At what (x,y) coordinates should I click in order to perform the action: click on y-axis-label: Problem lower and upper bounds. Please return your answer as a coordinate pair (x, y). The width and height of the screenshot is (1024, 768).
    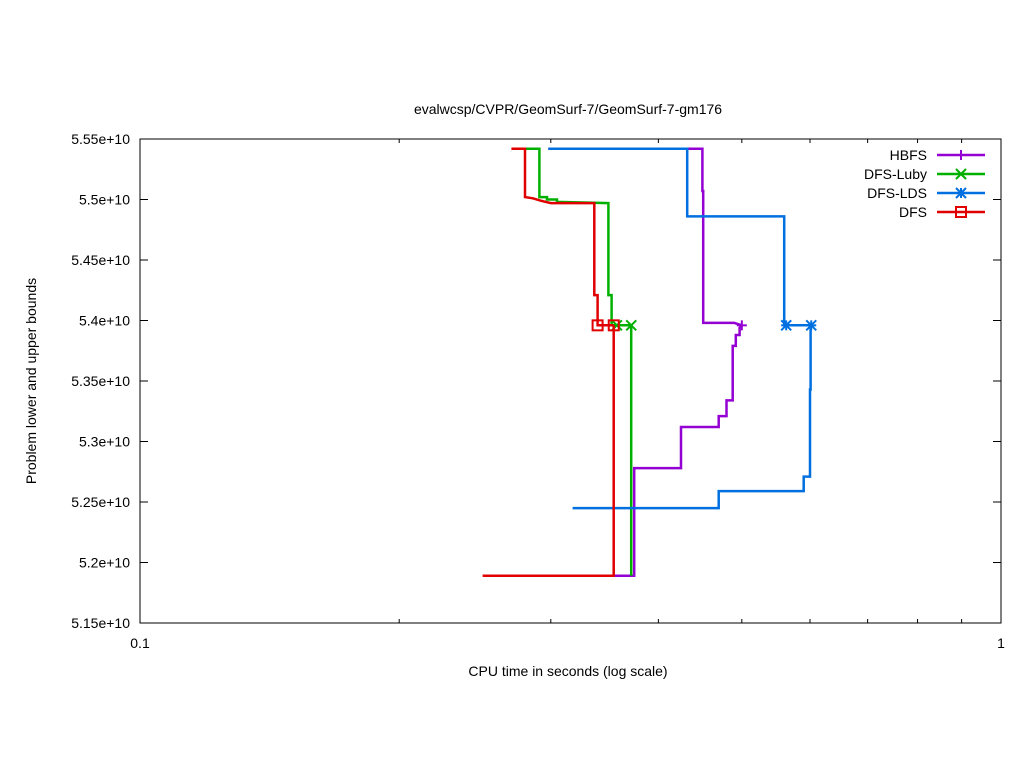
    Looking at the image, I should click on (31, 381).